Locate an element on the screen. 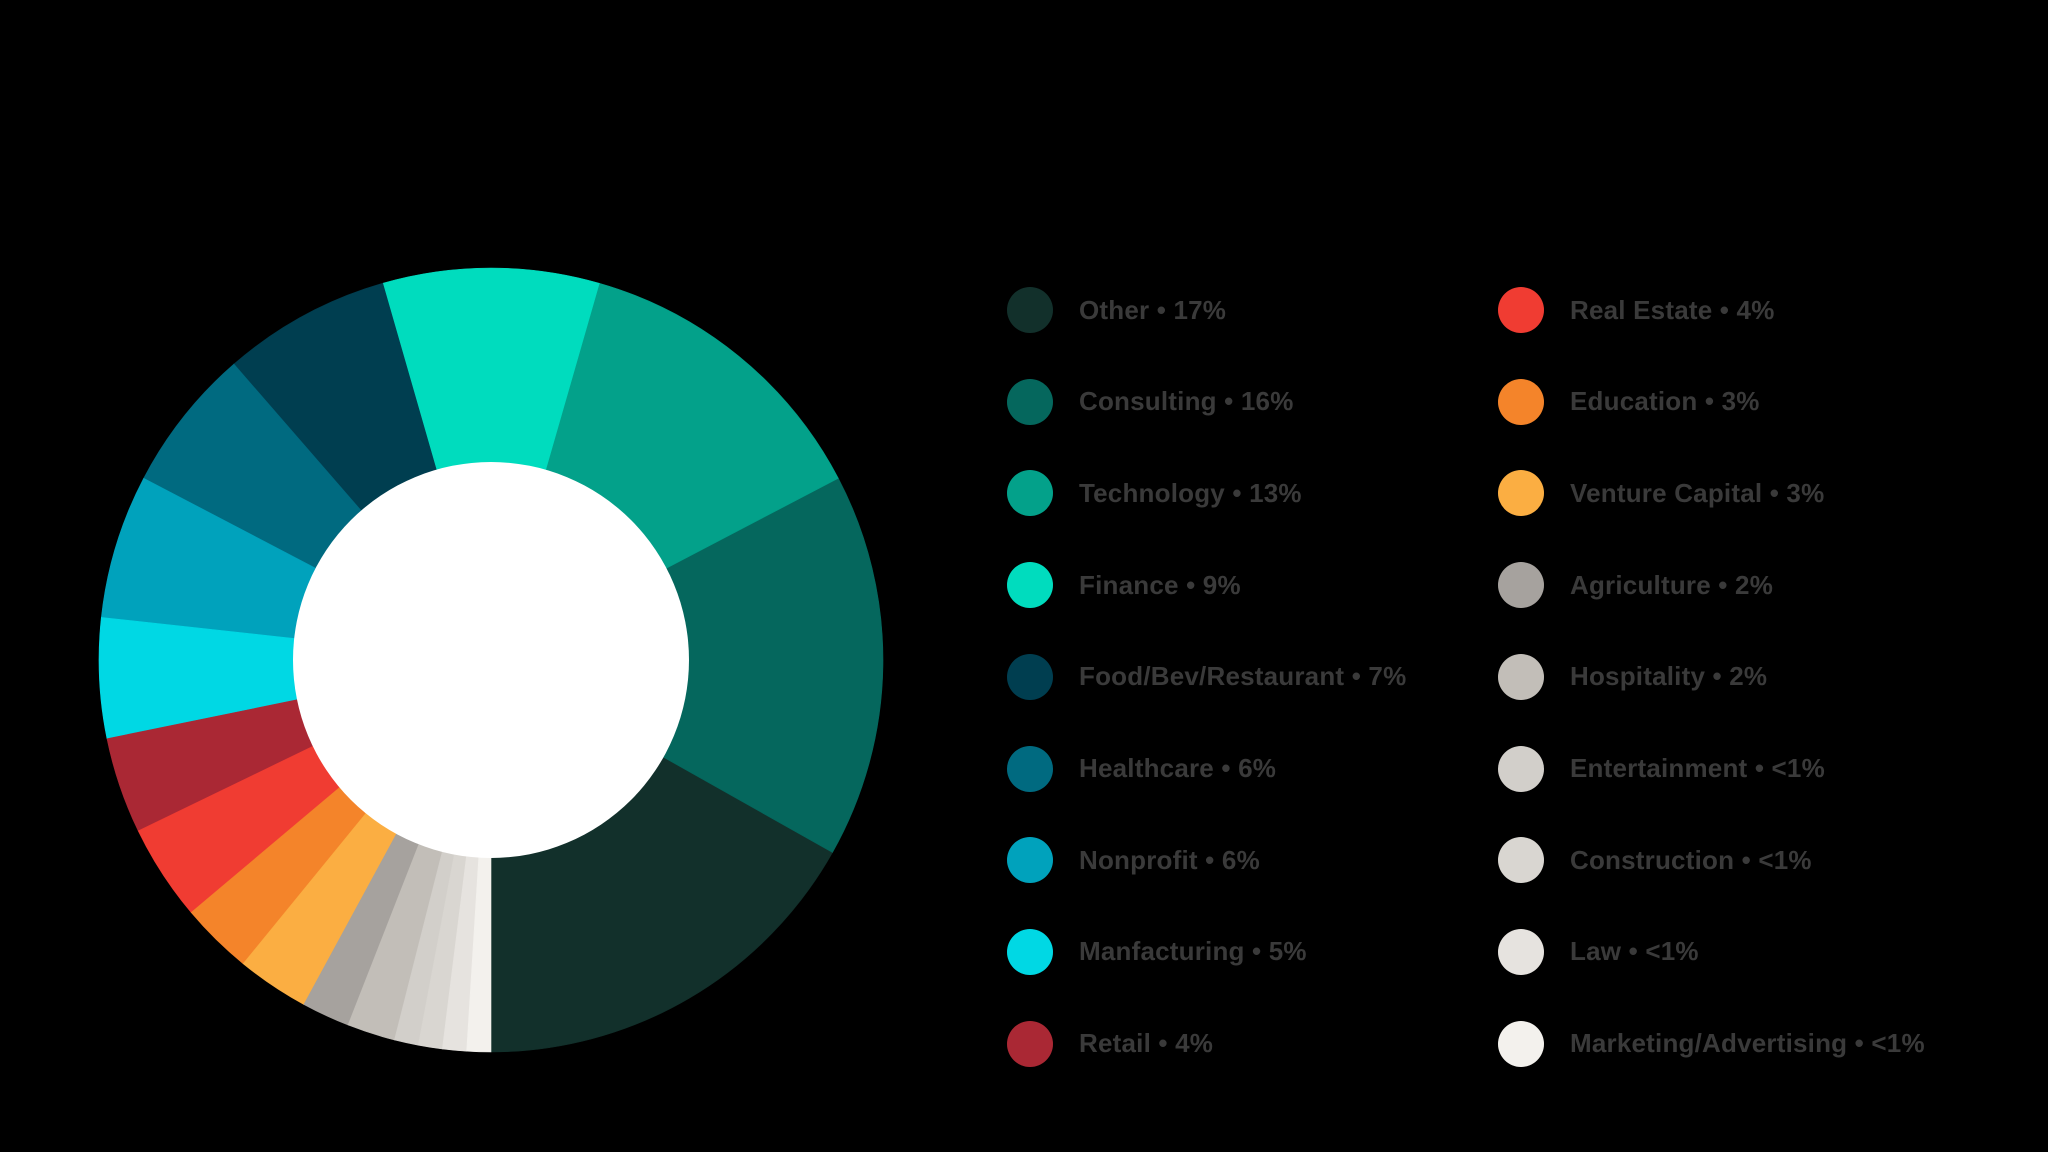 Image resolution: width=2048 pixels, height=1152 pixels. legend-label: Marketing/Advertising • <1% is located at coordinates (1747, 1043).